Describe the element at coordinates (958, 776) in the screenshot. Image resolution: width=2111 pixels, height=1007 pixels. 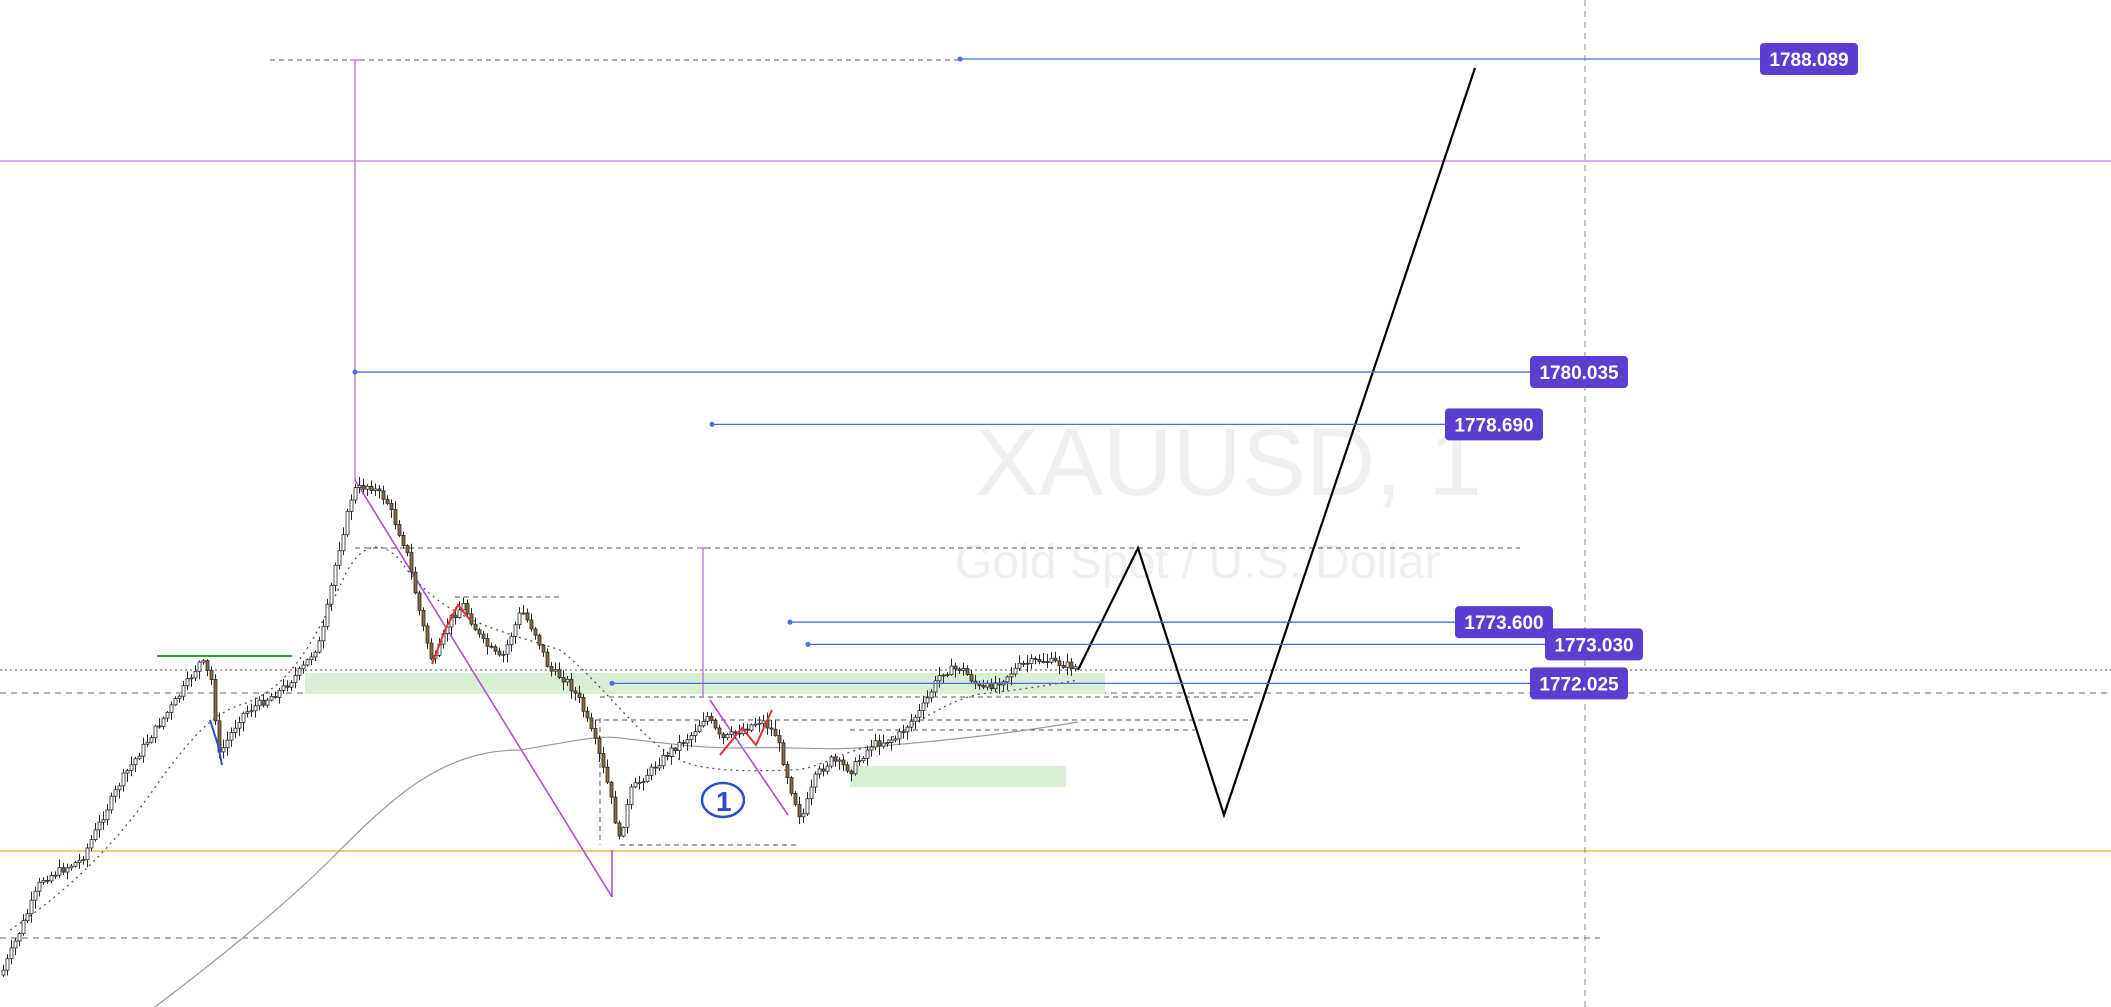
I see `demand-zone-lower` at that location.